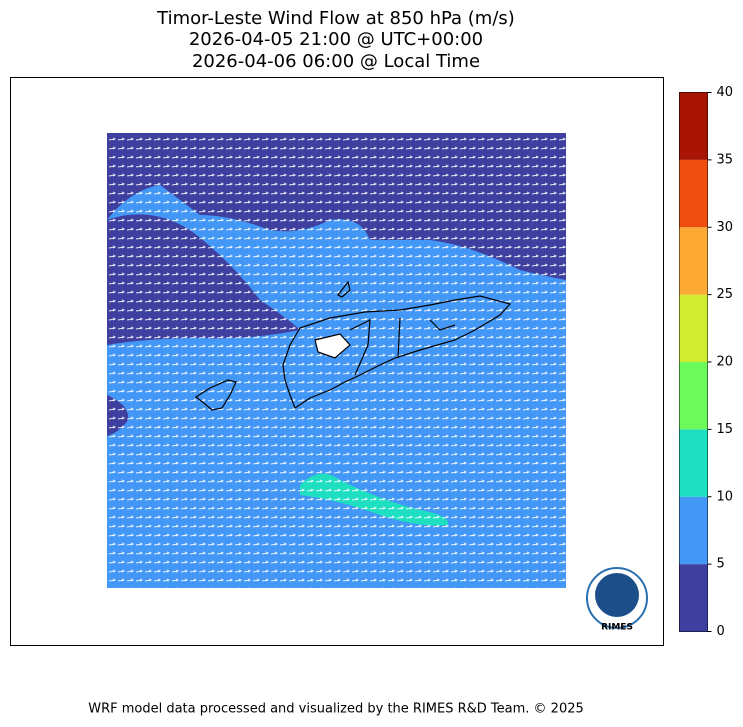 The image size is (743, 727). I want to click on colorbar-tick-label: 20, so click(725, 362).